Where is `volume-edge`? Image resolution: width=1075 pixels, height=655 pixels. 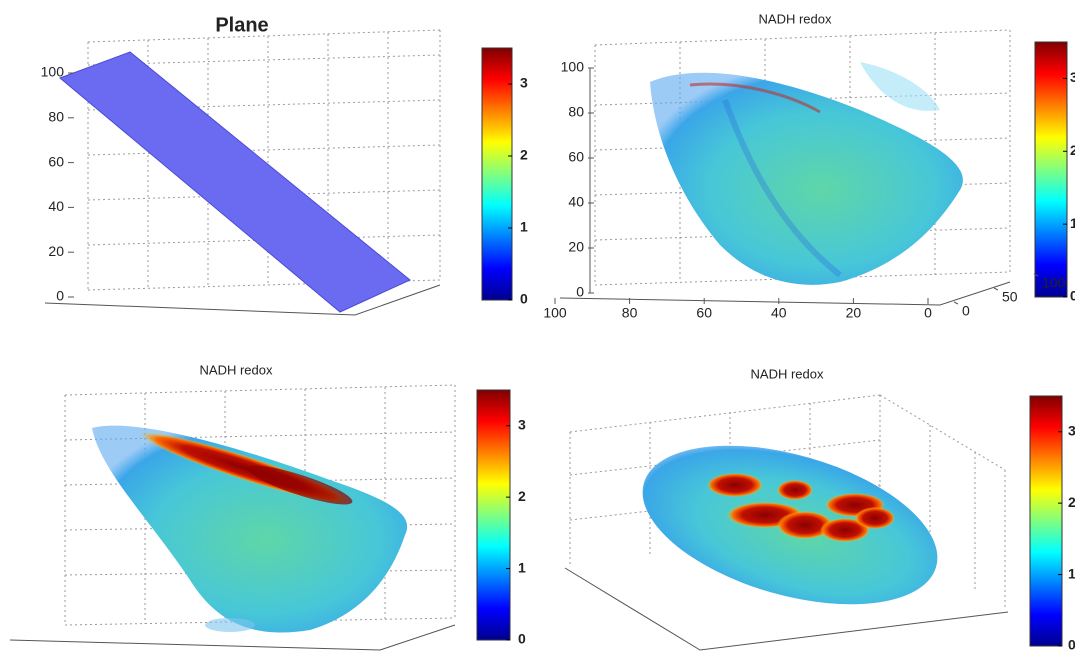 volume-edge is located at coordinates (782, 188).